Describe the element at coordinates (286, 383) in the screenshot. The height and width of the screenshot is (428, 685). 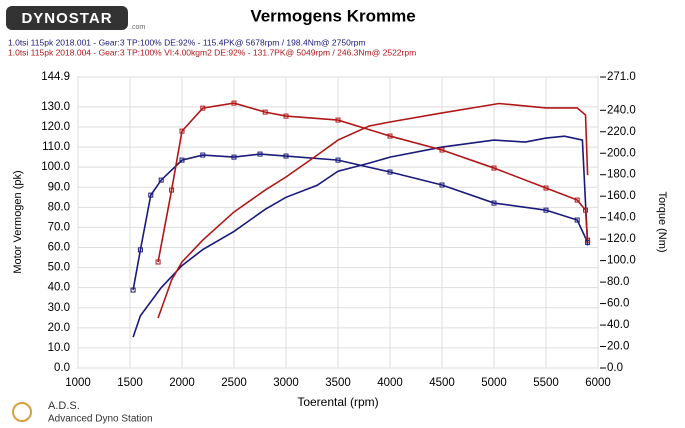
I see `x-tick-label: 3000` at that location.